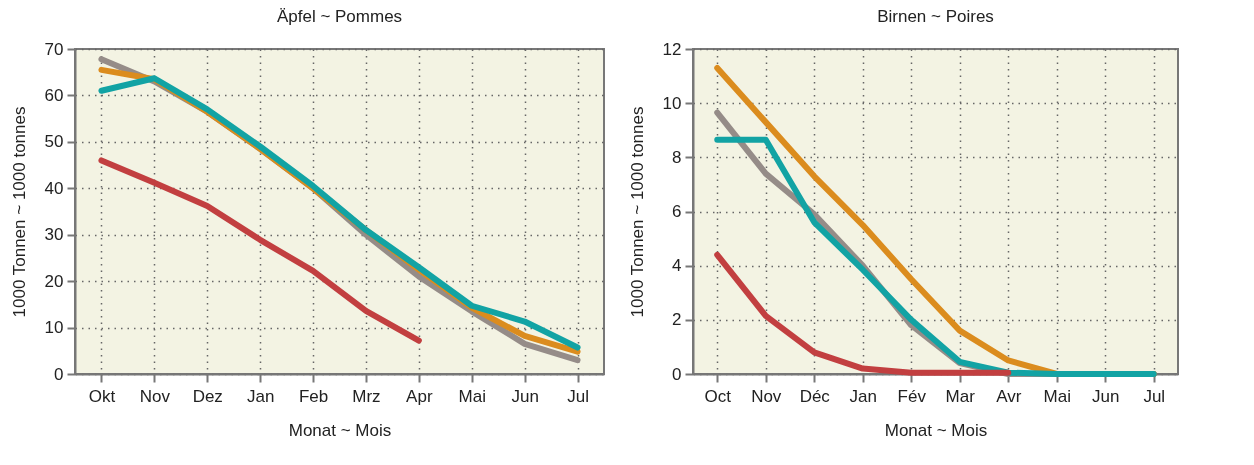 The image size is (1254, 465). Describe the element at coordinates (1009, 396) in the screenshot. I see `x-tick-label: Avr` at that location.